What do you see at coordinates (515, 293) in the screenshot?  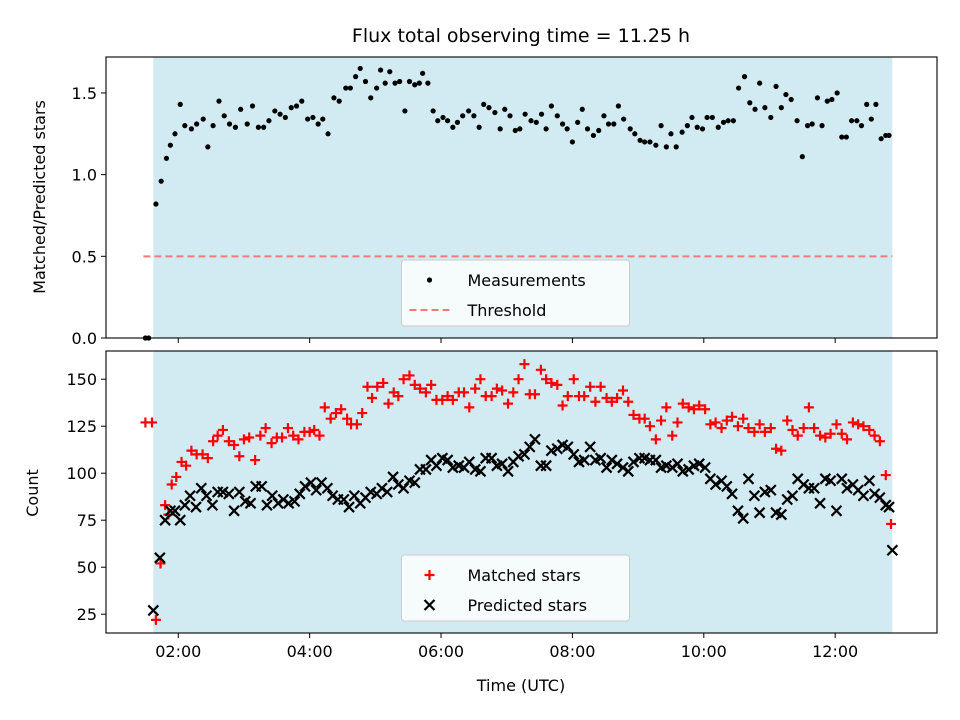 I see `legend-box` at bounding box center [515, 293].